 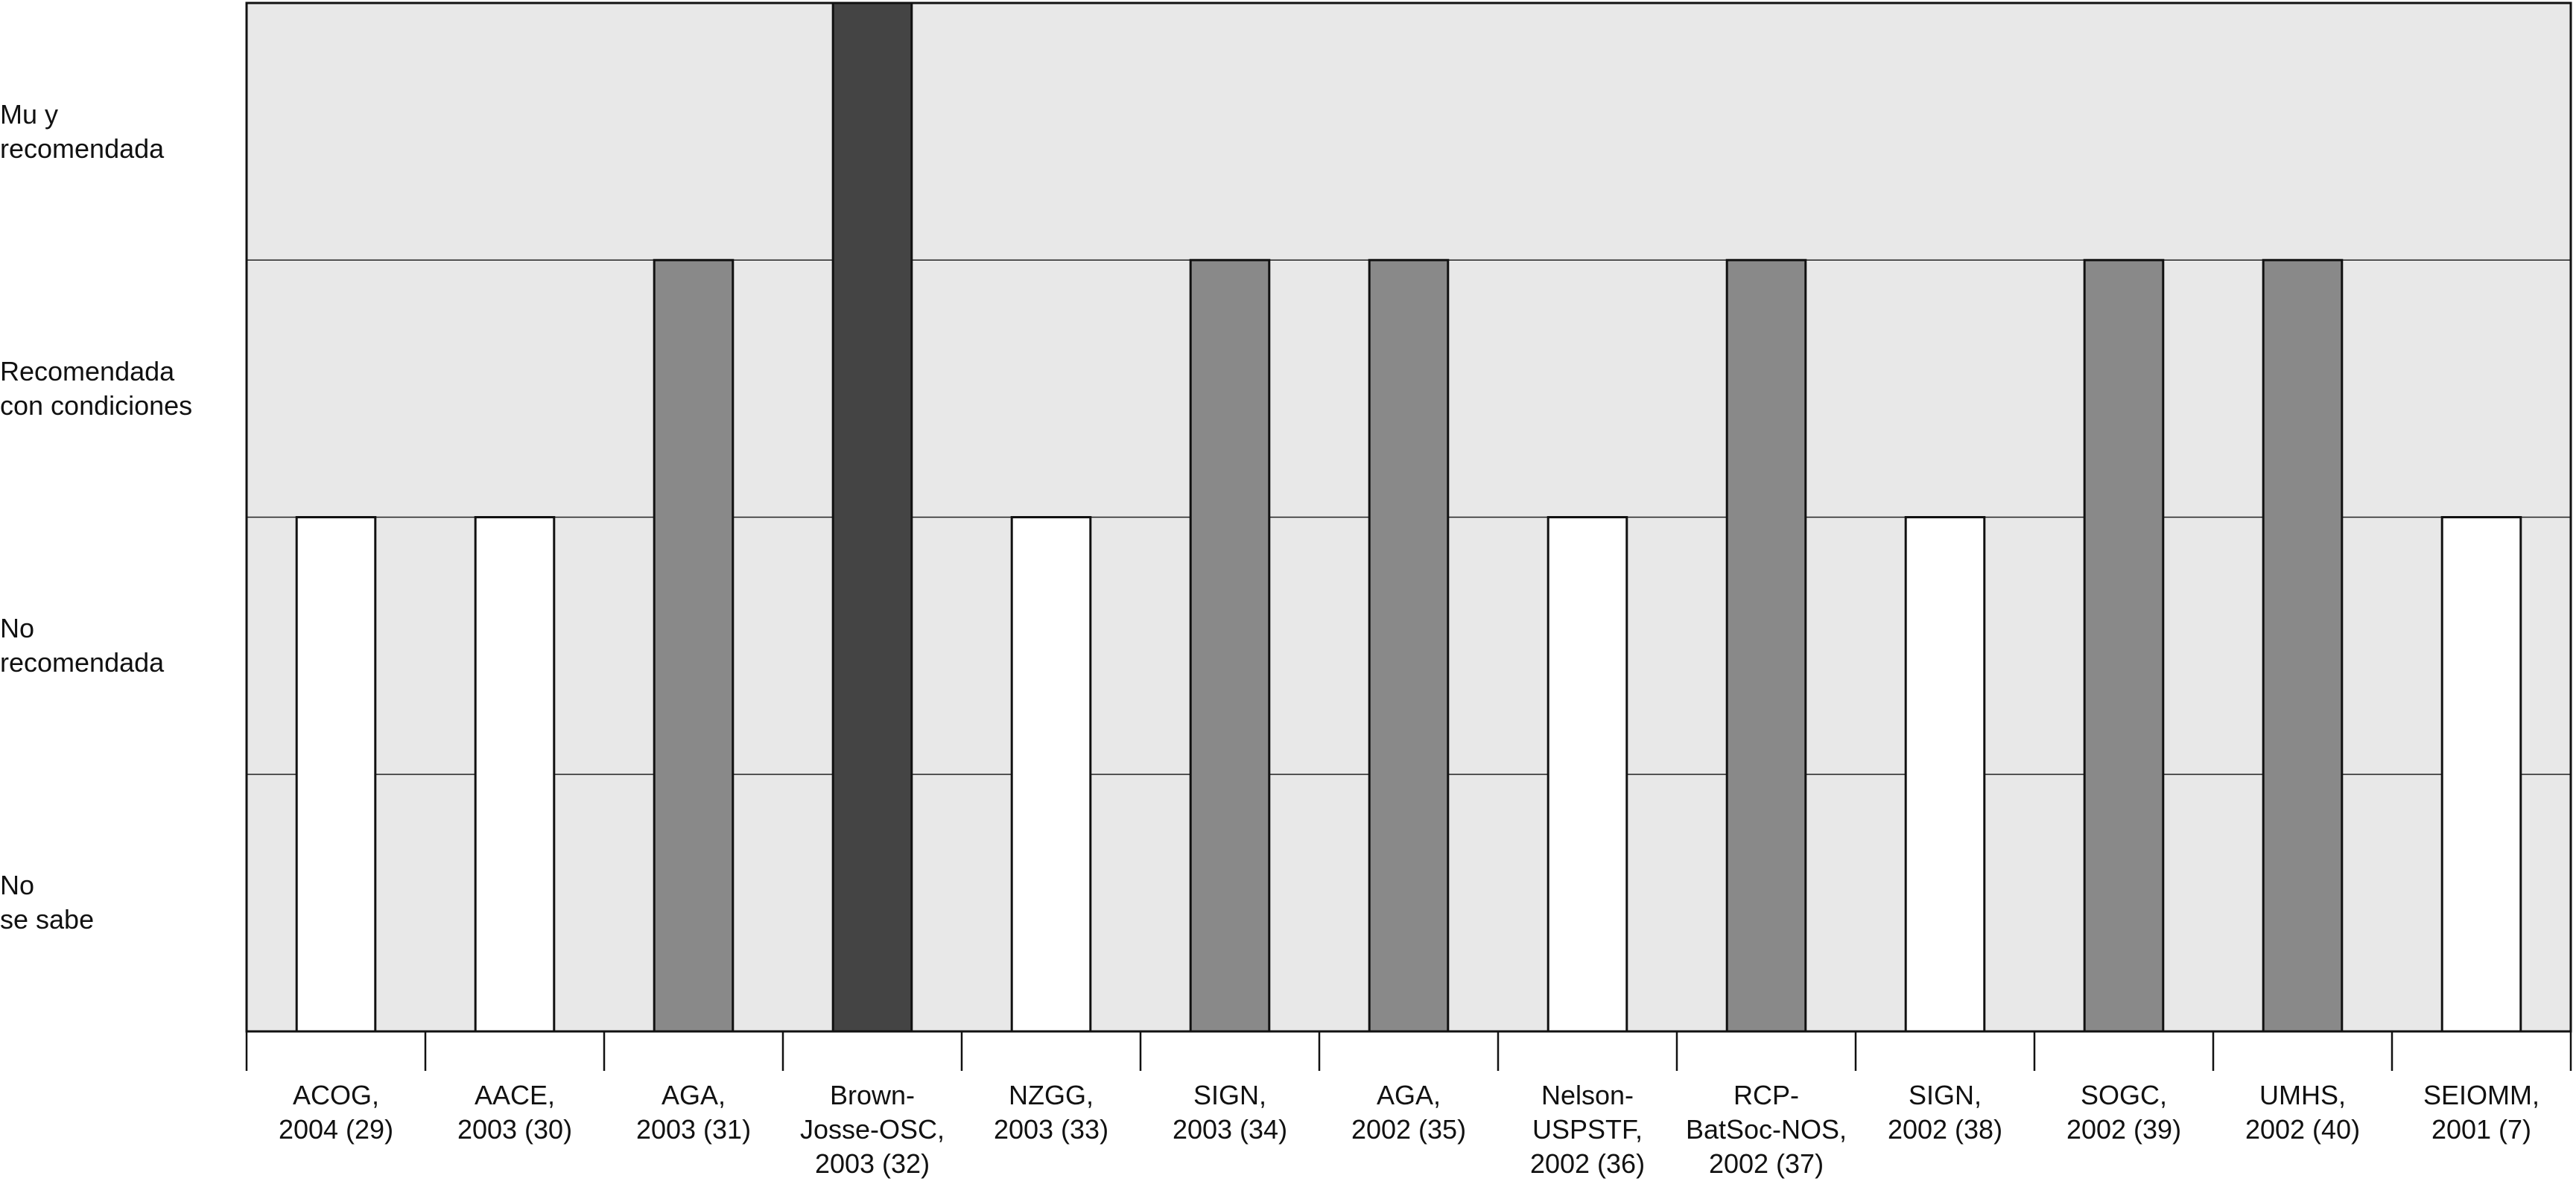 I want to click on y-tick-label: No recomendada, so click(x=82, y=645).